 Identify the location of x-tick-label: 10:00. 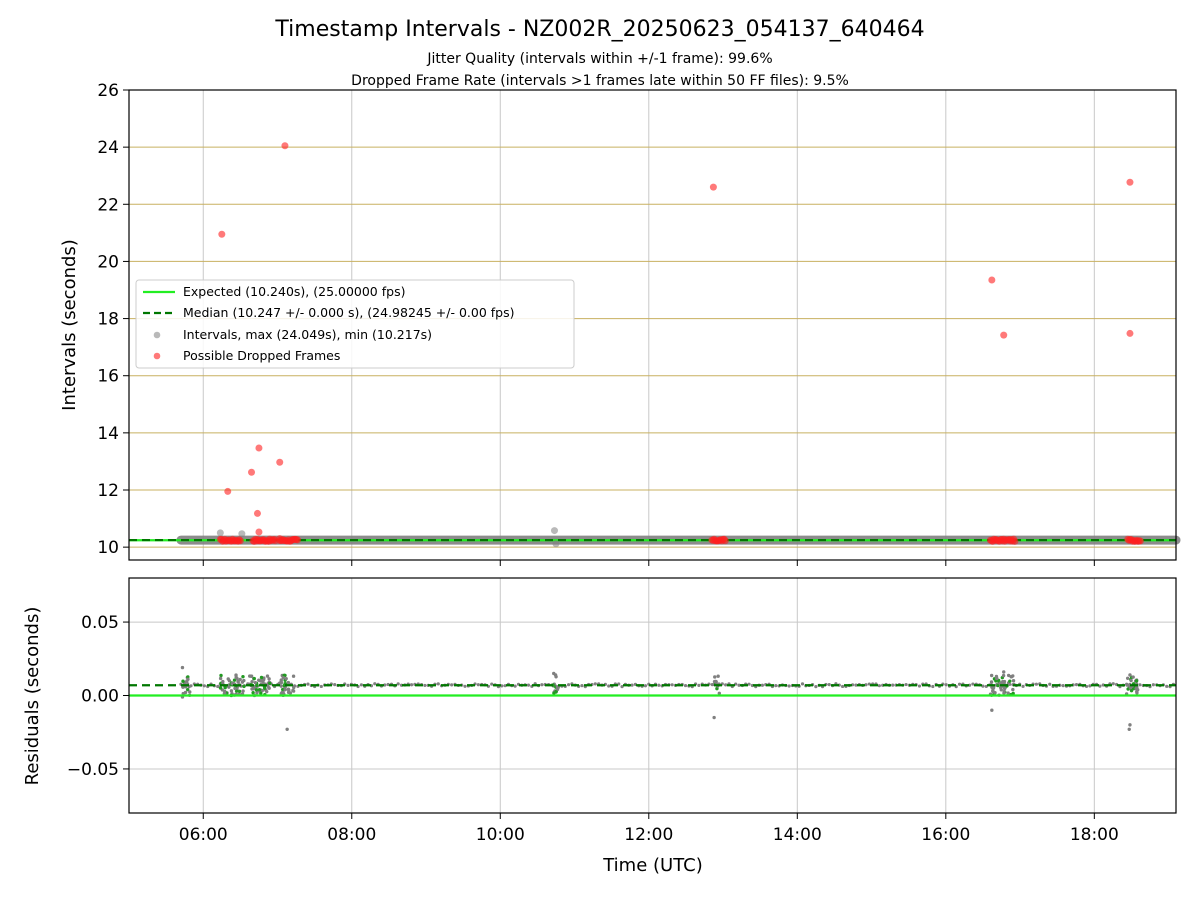
(500, 835).